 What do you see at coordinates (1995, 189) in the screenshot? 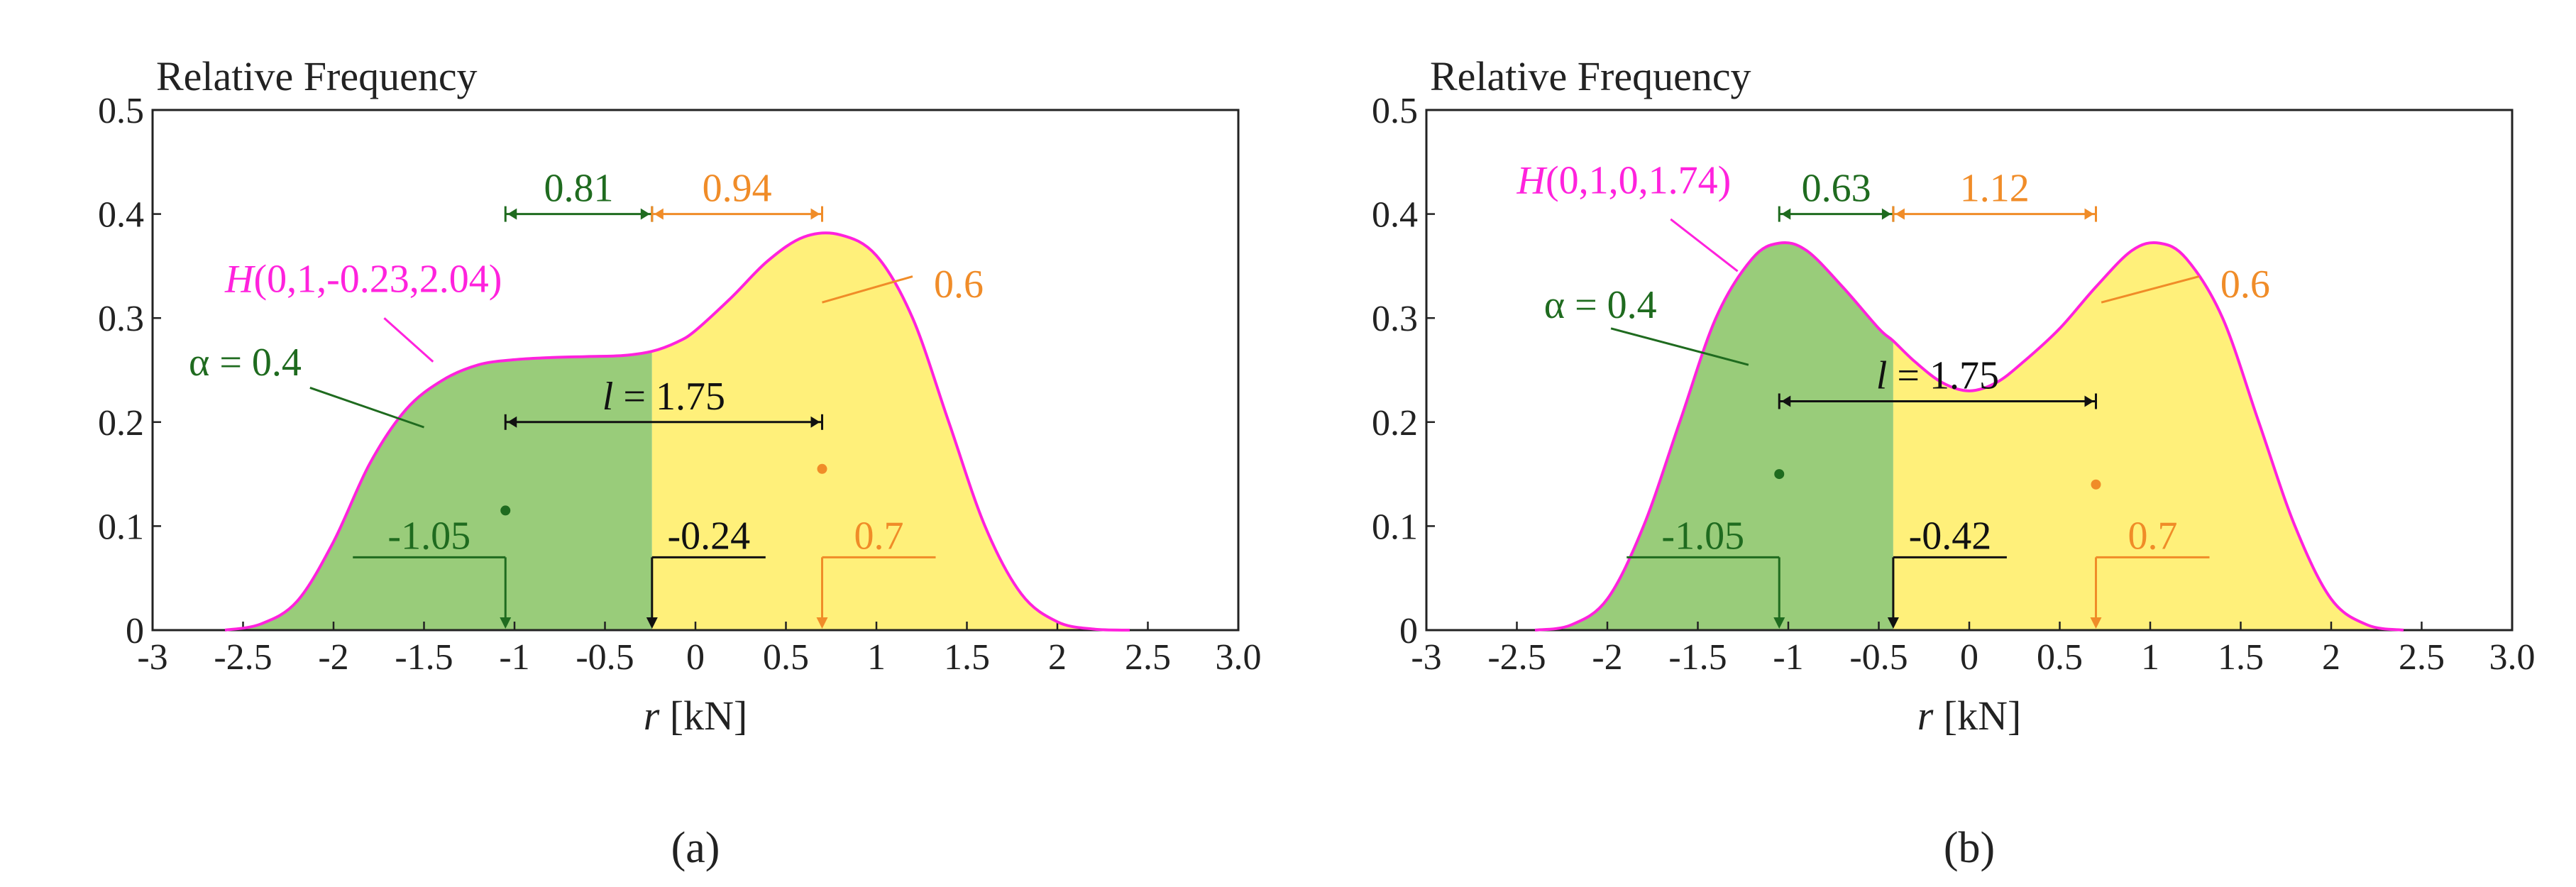
I see `orange-interval-label: 1.12` at bounding box center [1995, 189].